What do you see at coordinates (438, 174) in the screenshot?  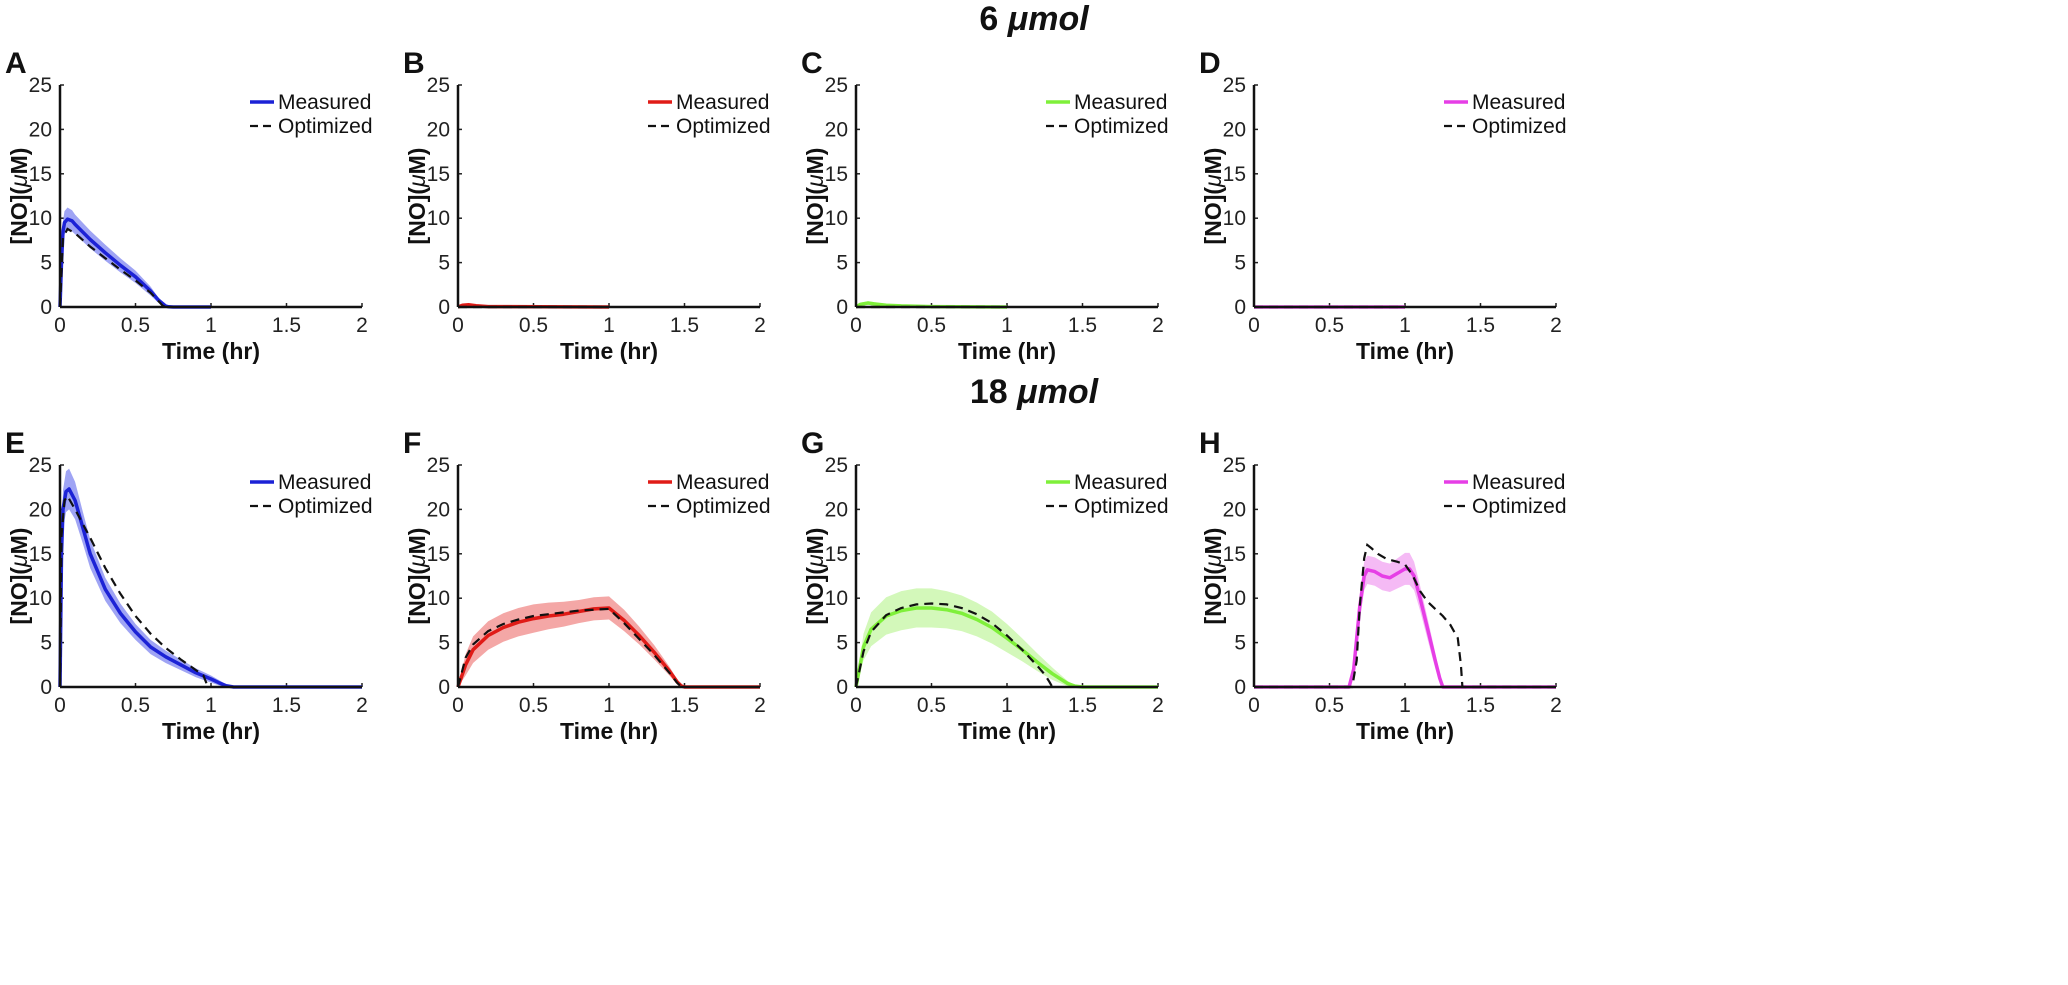 I see `panel-b-ytick-label: 15` at bounding box center [438, 174].